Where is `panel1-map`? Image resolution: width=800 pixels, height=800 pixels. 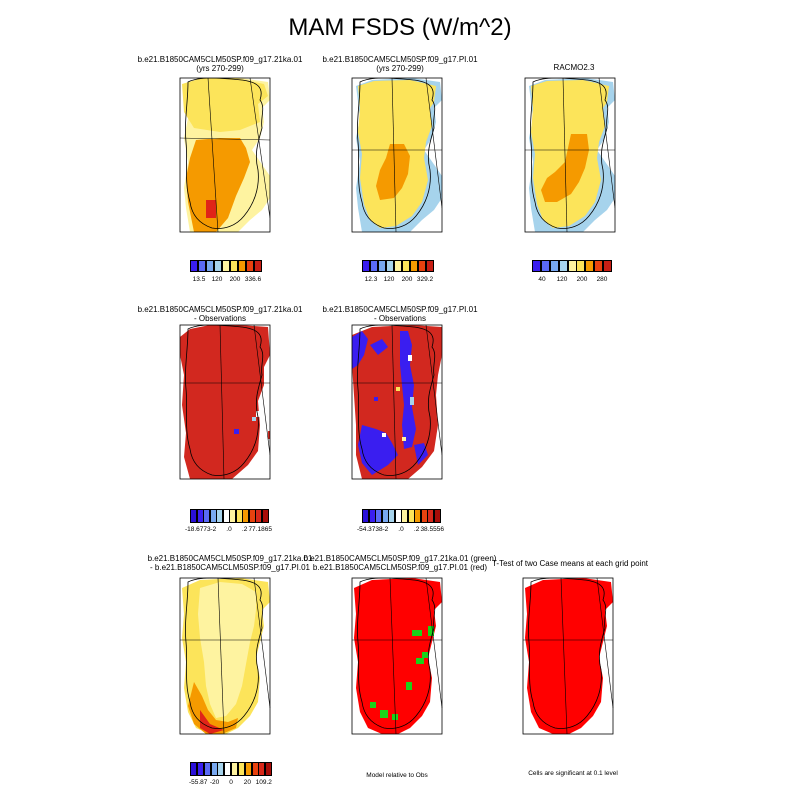
panel1-map is located at coordinates (225, 155).